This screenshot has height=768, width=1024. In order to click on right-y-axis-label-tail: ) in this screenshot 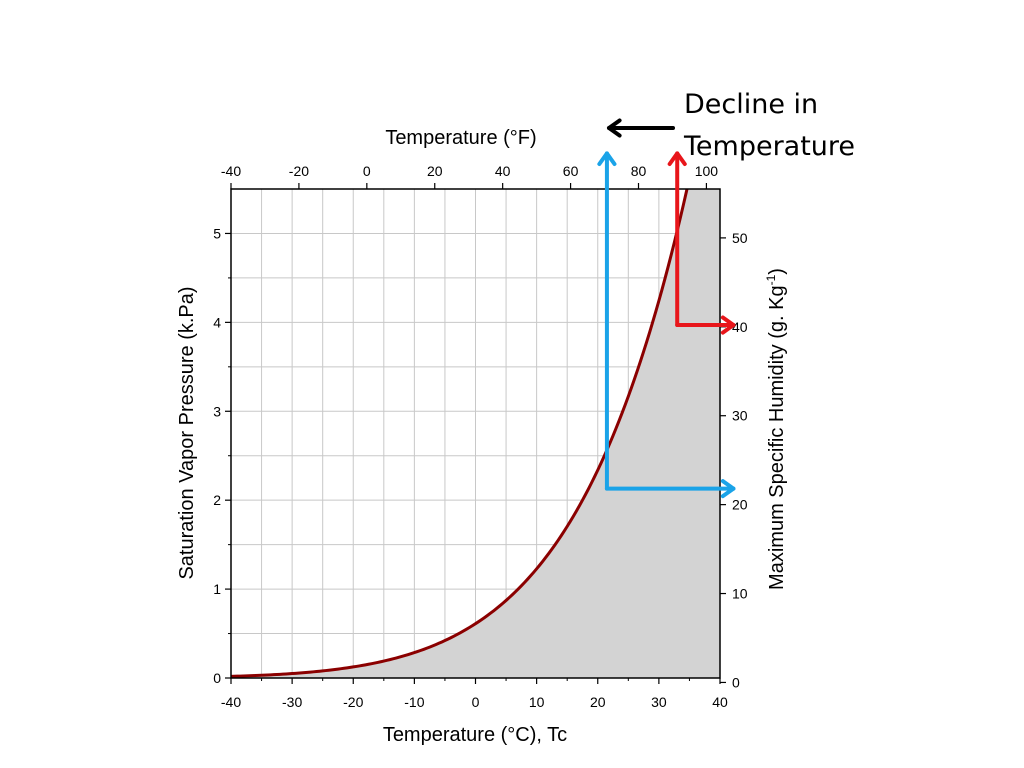, I will do `click(777, 271)`.